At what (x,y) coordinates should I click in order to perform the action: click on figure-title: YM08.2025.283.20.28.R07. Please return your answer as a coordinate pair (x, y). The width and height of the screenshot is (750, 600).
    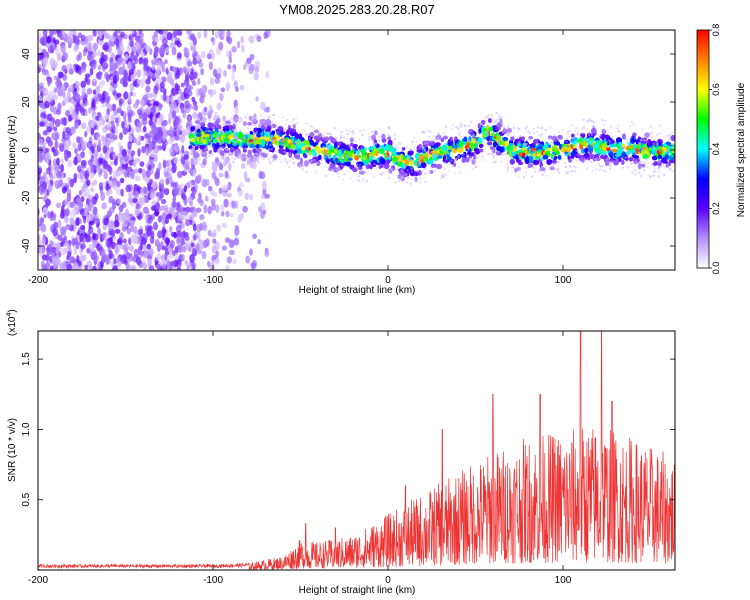
    Looking at the image, I should click on (356, 9).